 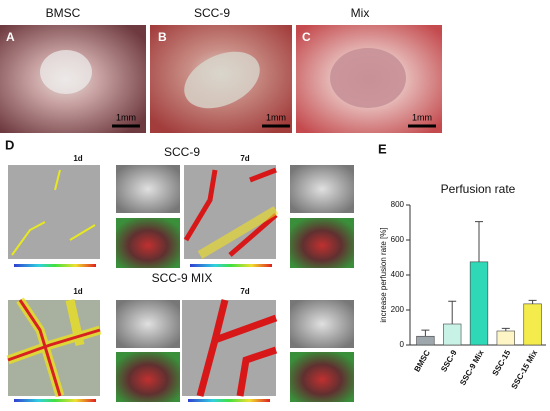 I want to click on x-tick-label: SSC-15 Mix, so click(x=525, y=369).